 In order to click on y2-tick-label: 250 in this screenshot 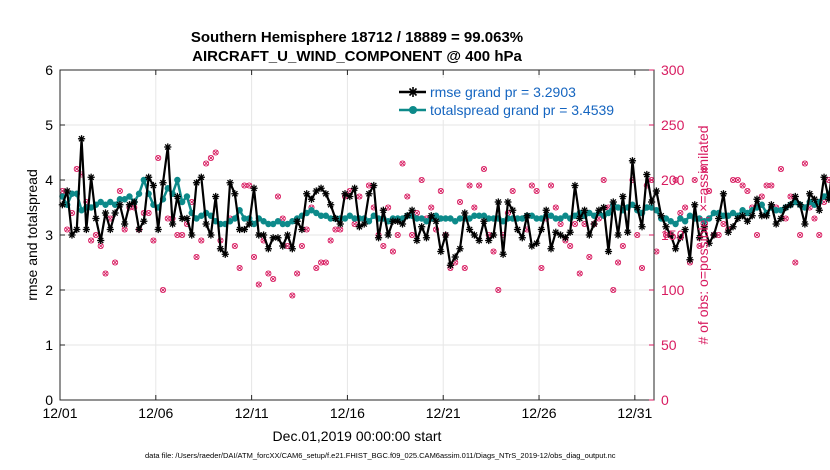, I will do `click(673, 125)`.